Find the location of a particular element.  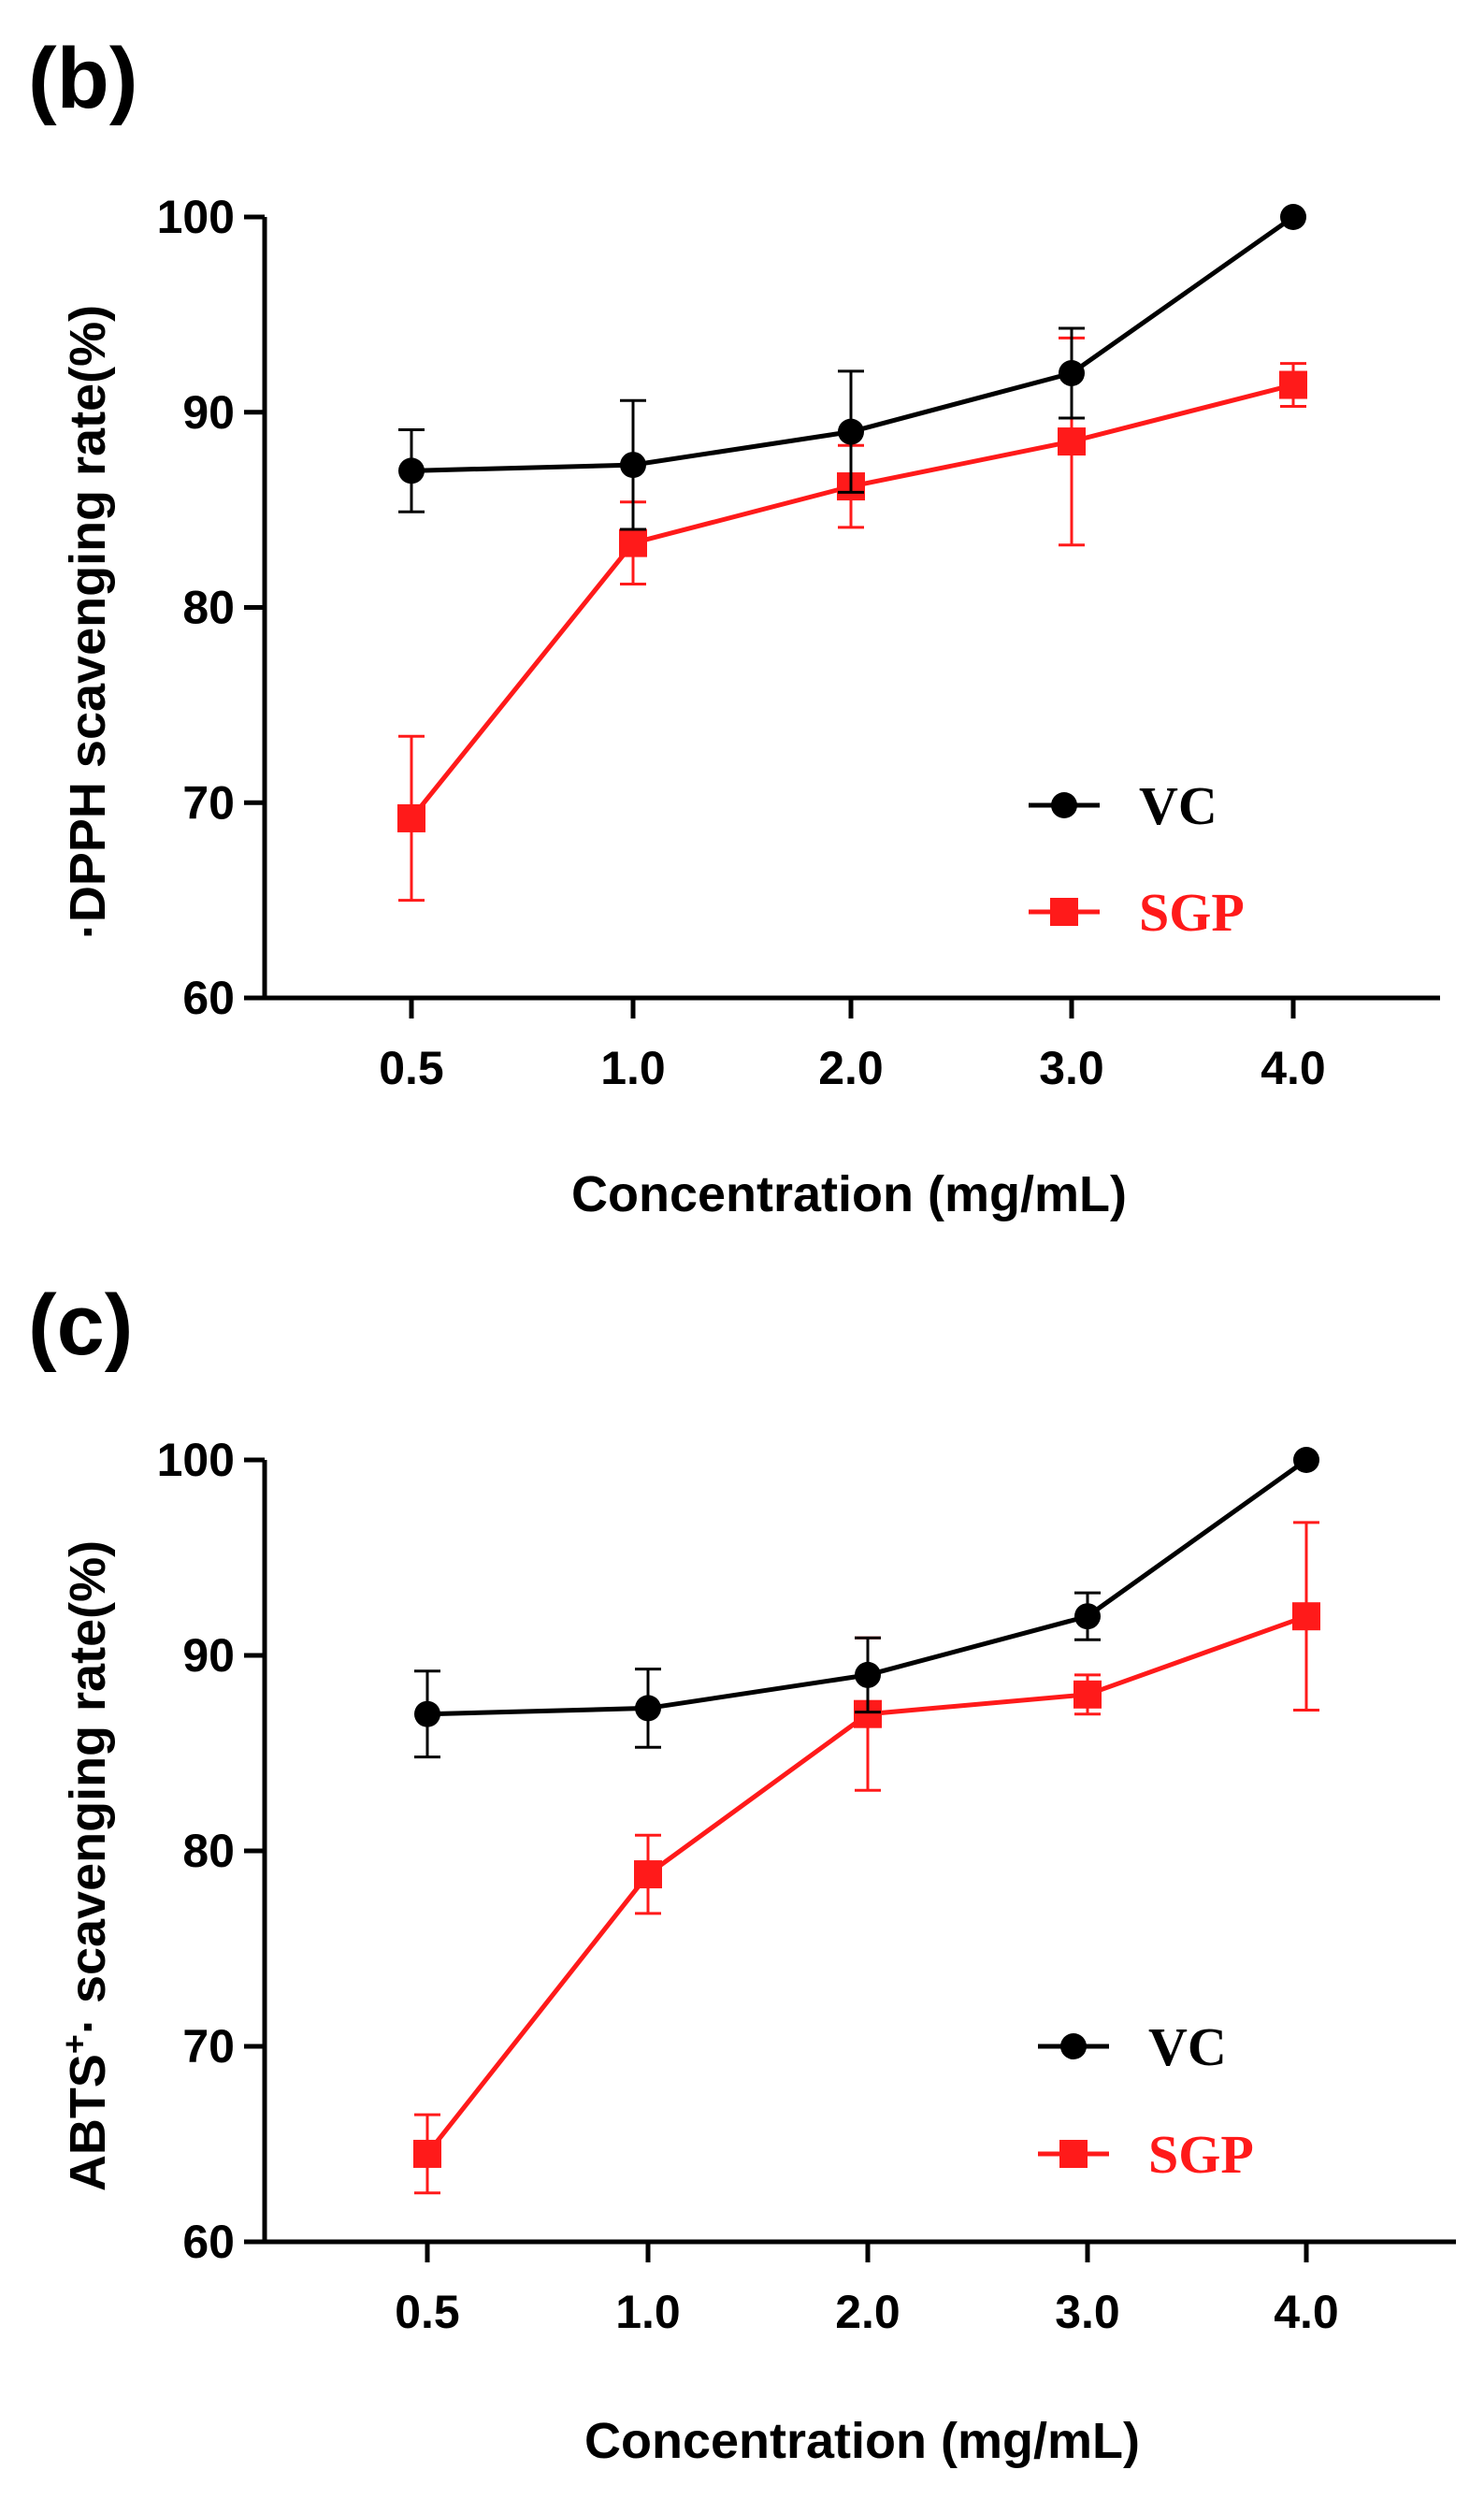

panel-c-label: (c) is located at coordinates (80, 1326).